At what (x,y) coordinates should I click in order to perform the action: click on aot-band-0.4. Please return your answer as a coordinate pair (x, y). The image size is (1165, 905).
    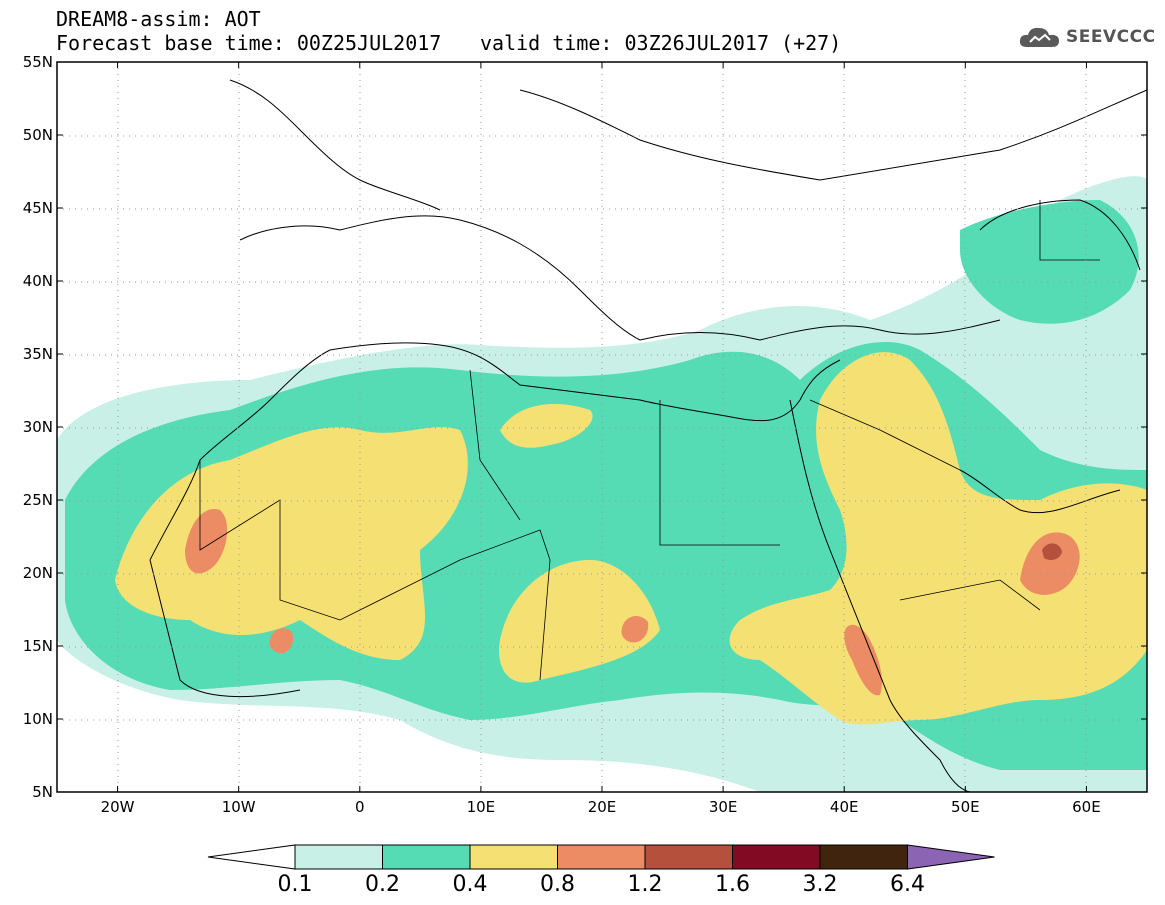
    Looking at the image, I should click on (291, 543).